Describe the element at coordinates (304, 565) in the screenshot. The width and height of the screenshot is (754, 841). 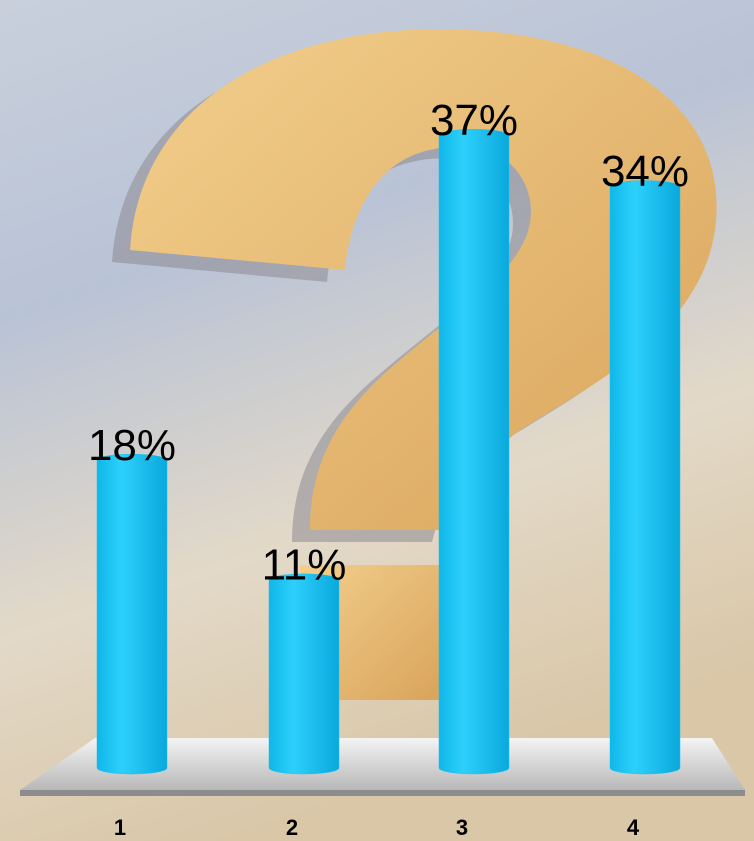
I see `value-label: 11%` at that location.